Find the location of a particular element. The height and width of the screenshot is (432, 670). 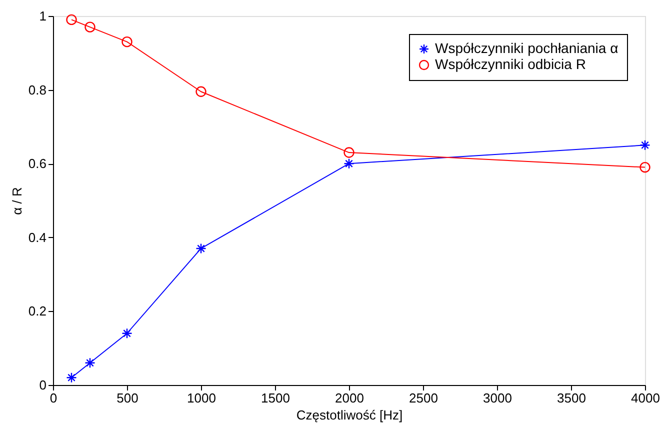

y-tick-label: 0.8 is located at coordinates (37, 90).